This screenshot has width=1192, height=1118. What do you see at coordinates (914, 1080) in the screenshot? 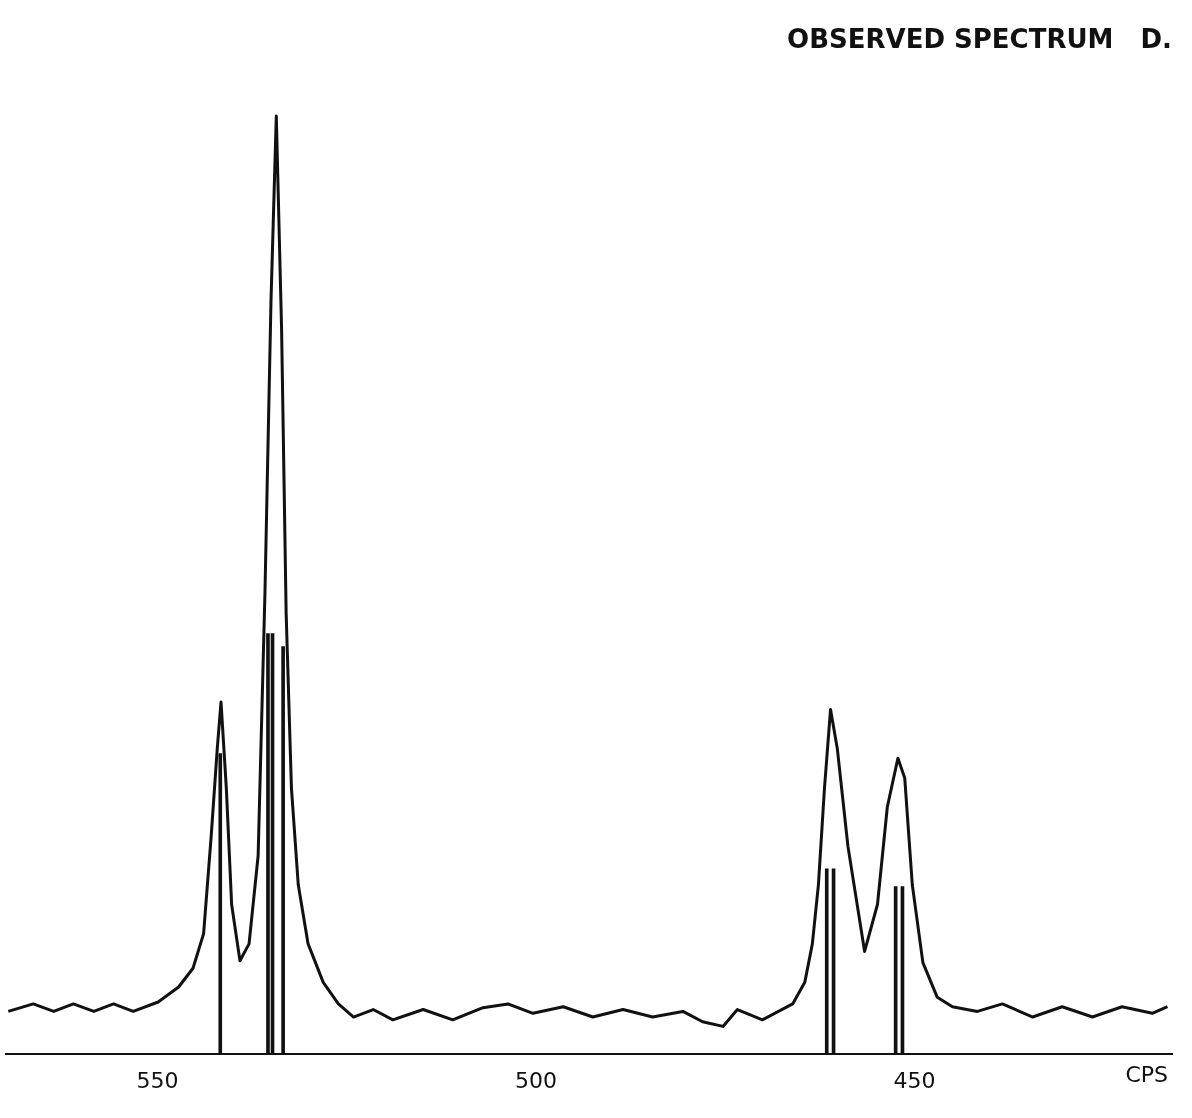
I see `x-tick-label: 450` at bounding box center [914, 1080].